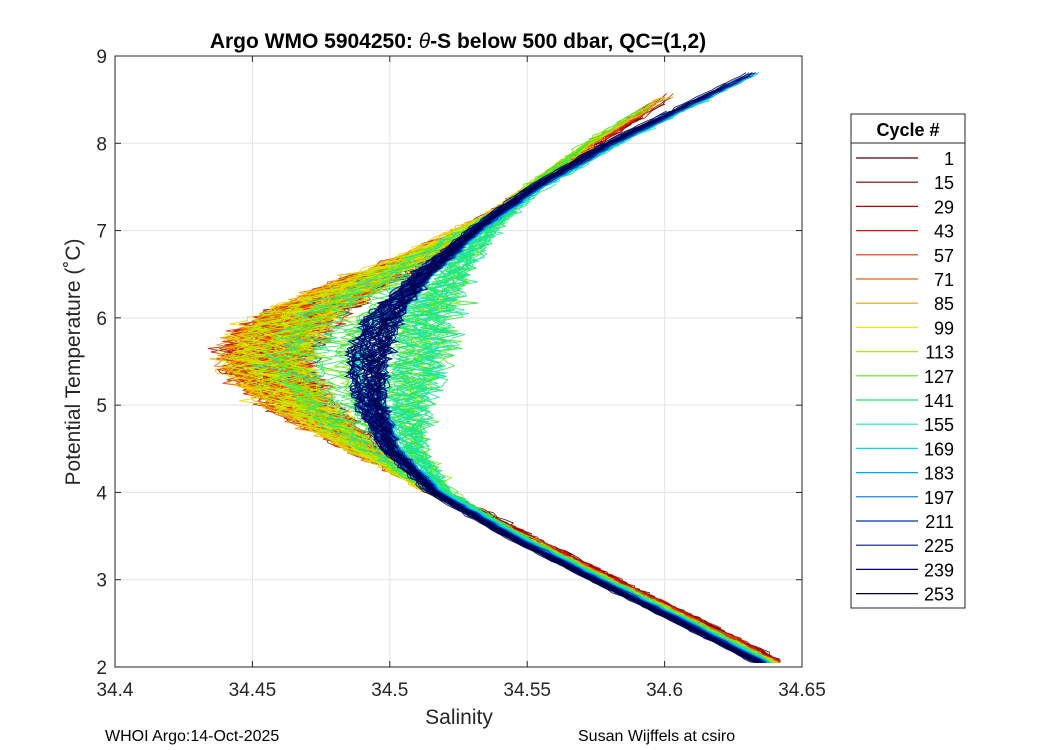  Describe the element at coordinates (101, 493) in the screenshot. I see `y-tick-label: 4` at that location.